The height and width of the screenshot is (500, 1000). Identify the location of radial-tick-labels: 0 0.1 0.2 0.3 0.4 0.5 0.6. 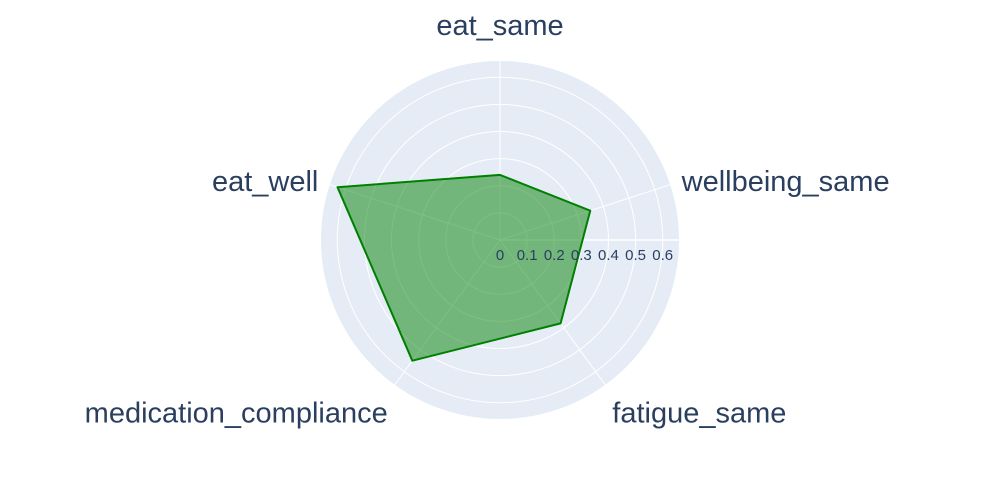
(584, 255).